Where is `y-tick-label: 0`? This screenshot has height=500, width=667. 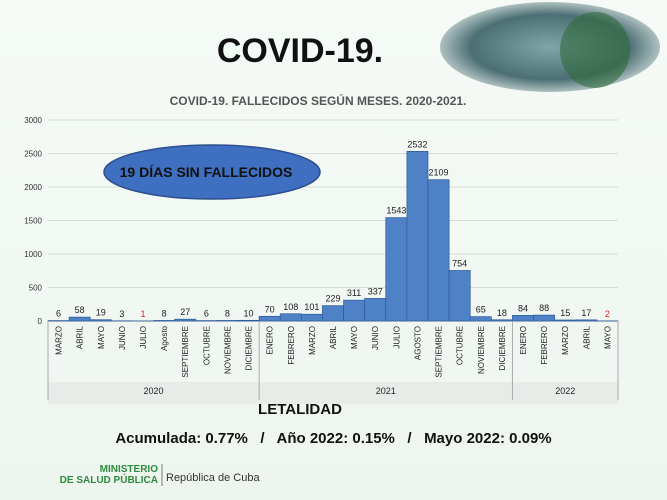
y-tick-label: 0 is located at coordinates (40, 321).